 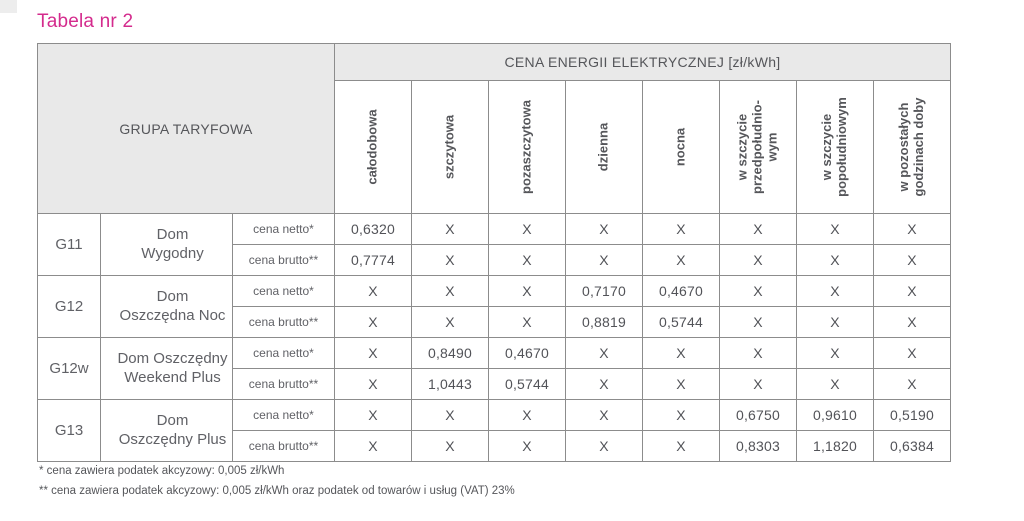 What do you see at coordinates (69, 244) in the screenshot?
I see `group-code-g11: G11` at bounding box center [69, 244].